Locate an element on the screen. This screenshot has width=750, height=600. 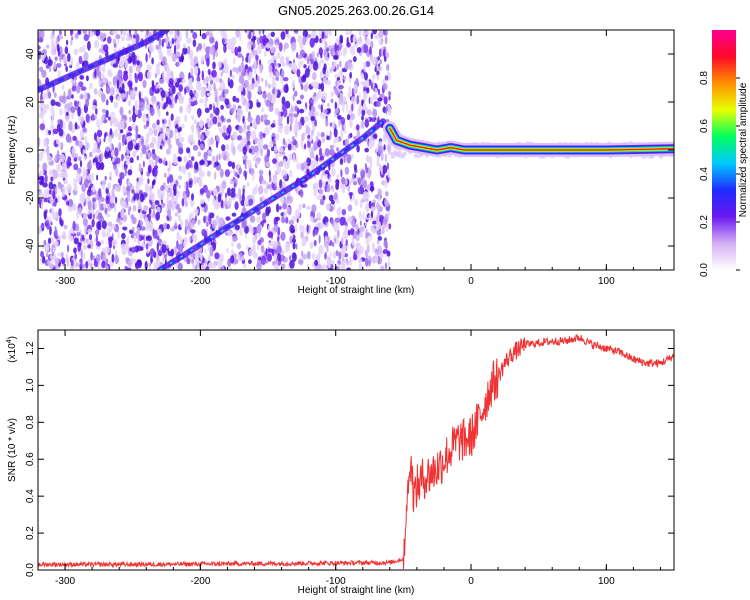
colorbar-tick-label: 0.8 is located at coordinates (704, 78).